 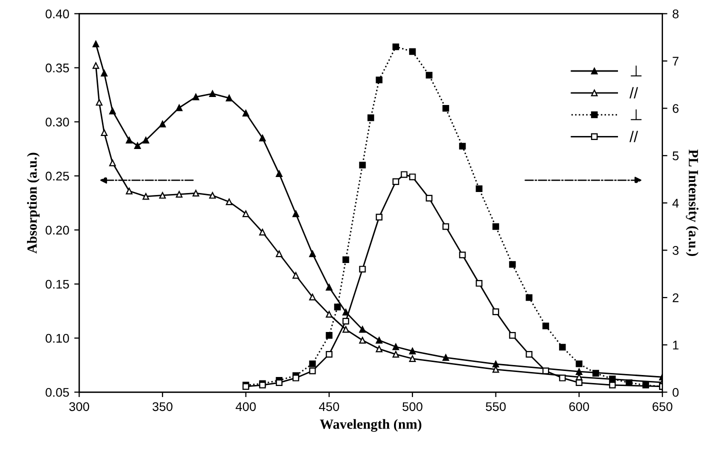 What do you see at coordinates (57, 284) in the screenshot?
I see `y-tick-label: 0.15` at bounding box center [57, 284].